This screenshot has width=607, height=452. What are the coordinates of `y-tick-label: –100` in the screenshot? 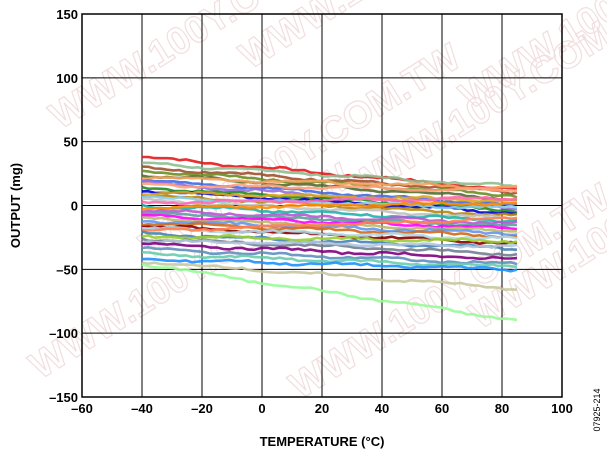 It's located at (63, 333).